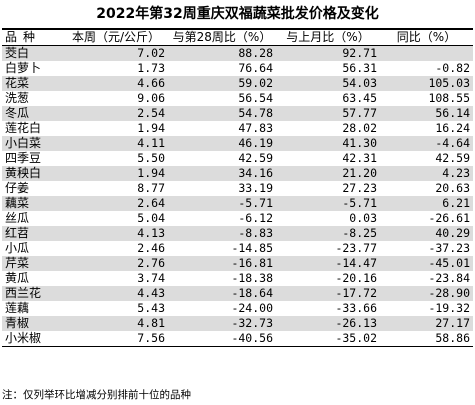 This screenshot has height=405, width=475. What do you see at coordinates (328, 68) in the screenshot?
I see `cell-vs-last-month: 56.31` at bounding box center [328, 68].